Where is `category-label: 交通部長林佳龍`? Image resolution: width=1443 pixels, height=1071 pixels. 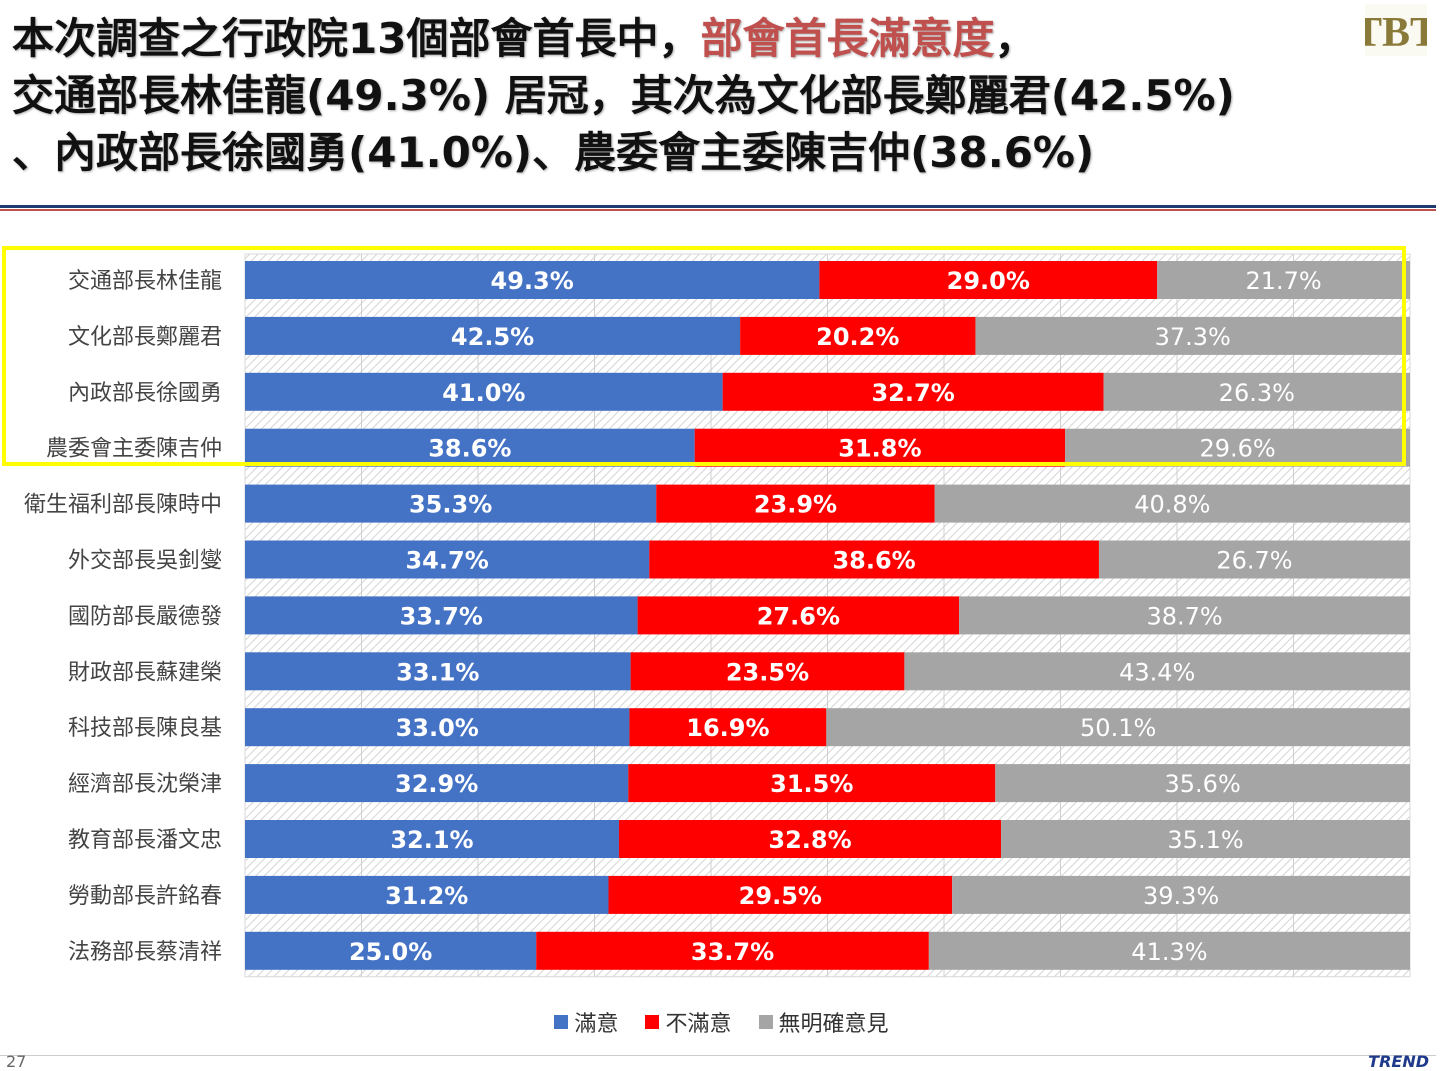 category-label: 交通部長林佳龍 is located at coordinates (145, 281).